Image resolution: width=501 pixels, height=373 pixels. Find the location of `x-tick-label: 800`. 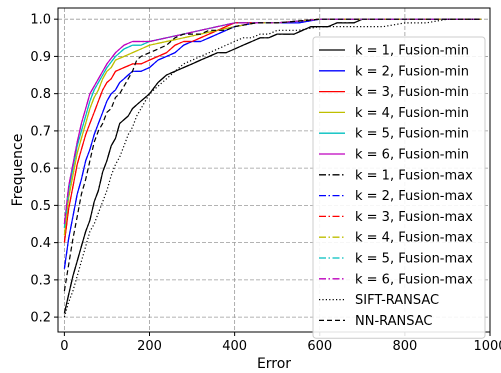

x-tick-label: 800 is located at coordinates (404, 346).